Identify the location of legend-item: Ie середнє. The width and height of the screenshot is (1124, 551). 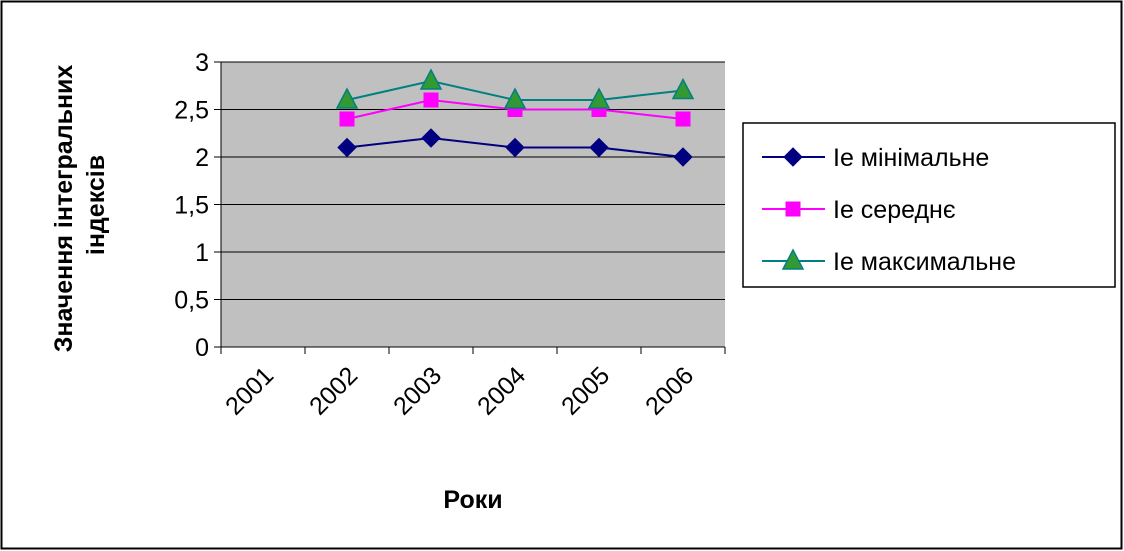
(859, 210).